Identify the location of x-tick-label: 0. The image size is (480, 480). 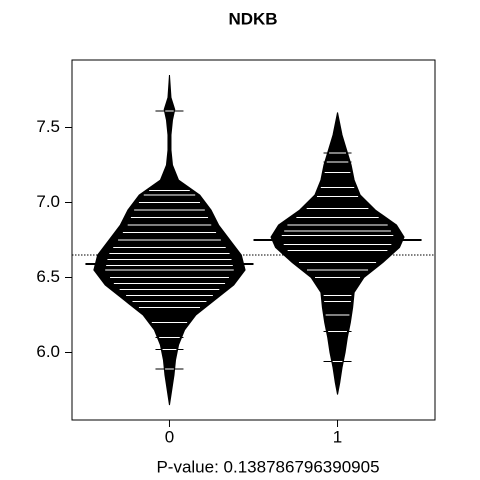
(169, 436).